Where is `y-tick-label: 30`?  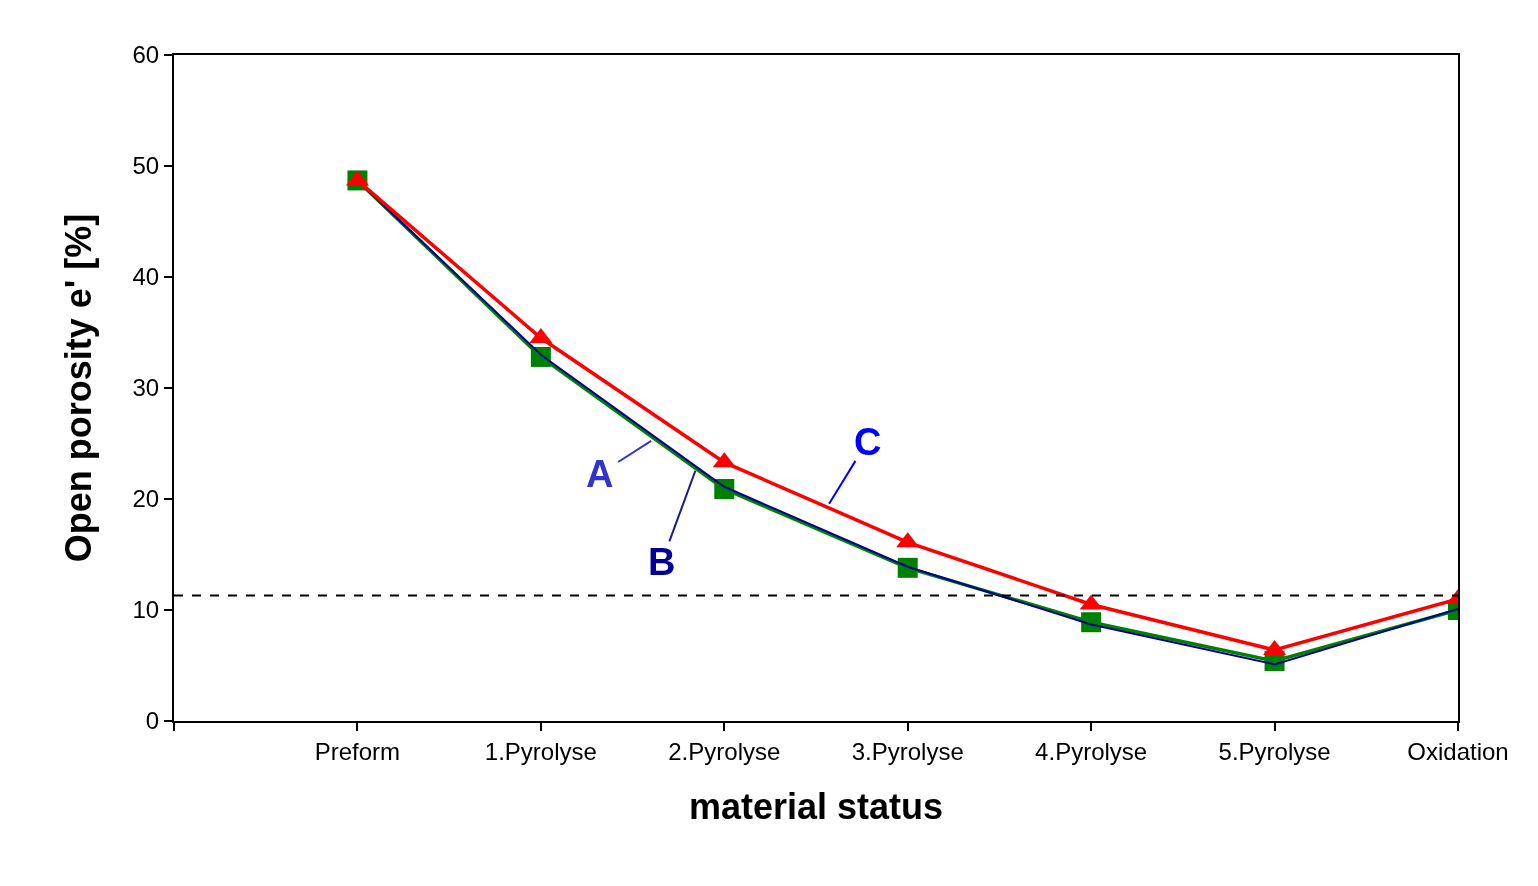 y-tick-label: 30 is located at coordinates (146, 388).